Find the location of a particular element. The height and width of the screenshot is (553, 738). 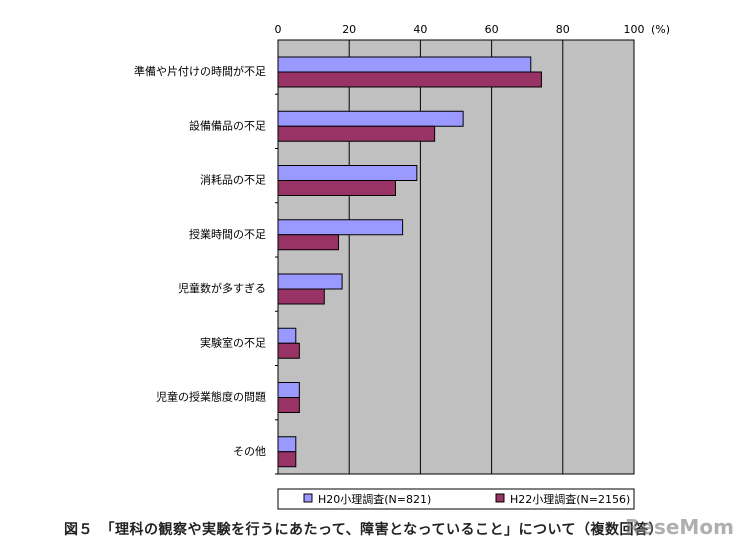

legend-label: H20小理調査(N=821) is located at coordinates (374, 499).